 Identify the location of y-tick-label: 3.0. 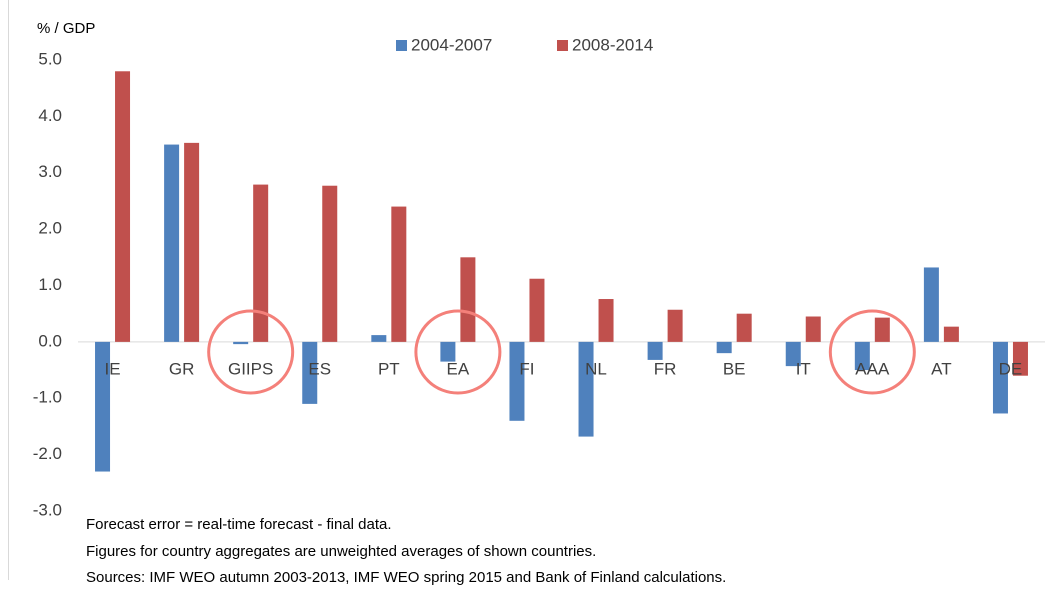
(50, 171).